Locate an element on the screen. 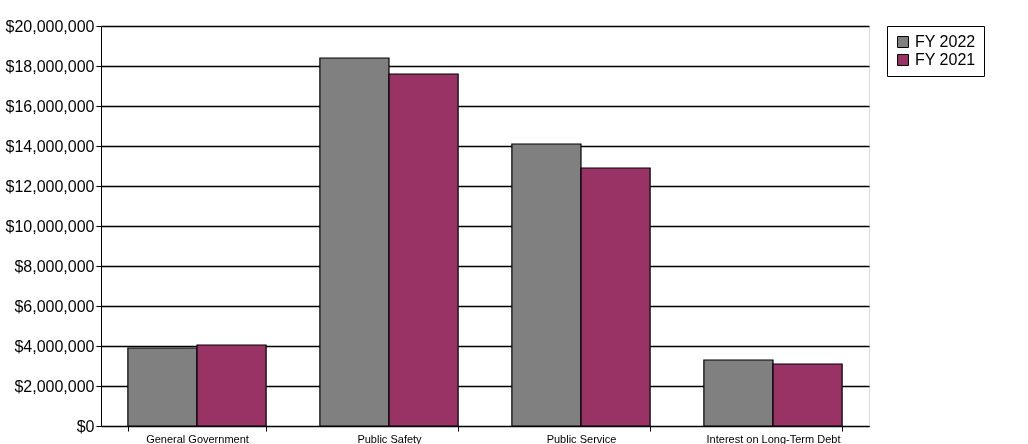 The height and width of the screenshot is (444, 1028). y-tick-label: $10,000,000 is located at coordinates (50, 226).